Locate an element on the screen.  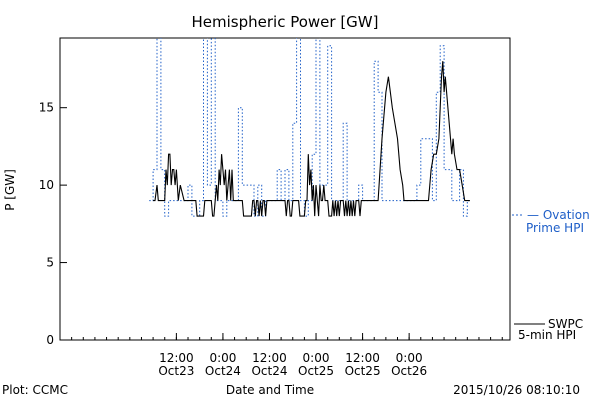
legend-swpc-line1: SWPC is located at coordinates (565, 324).